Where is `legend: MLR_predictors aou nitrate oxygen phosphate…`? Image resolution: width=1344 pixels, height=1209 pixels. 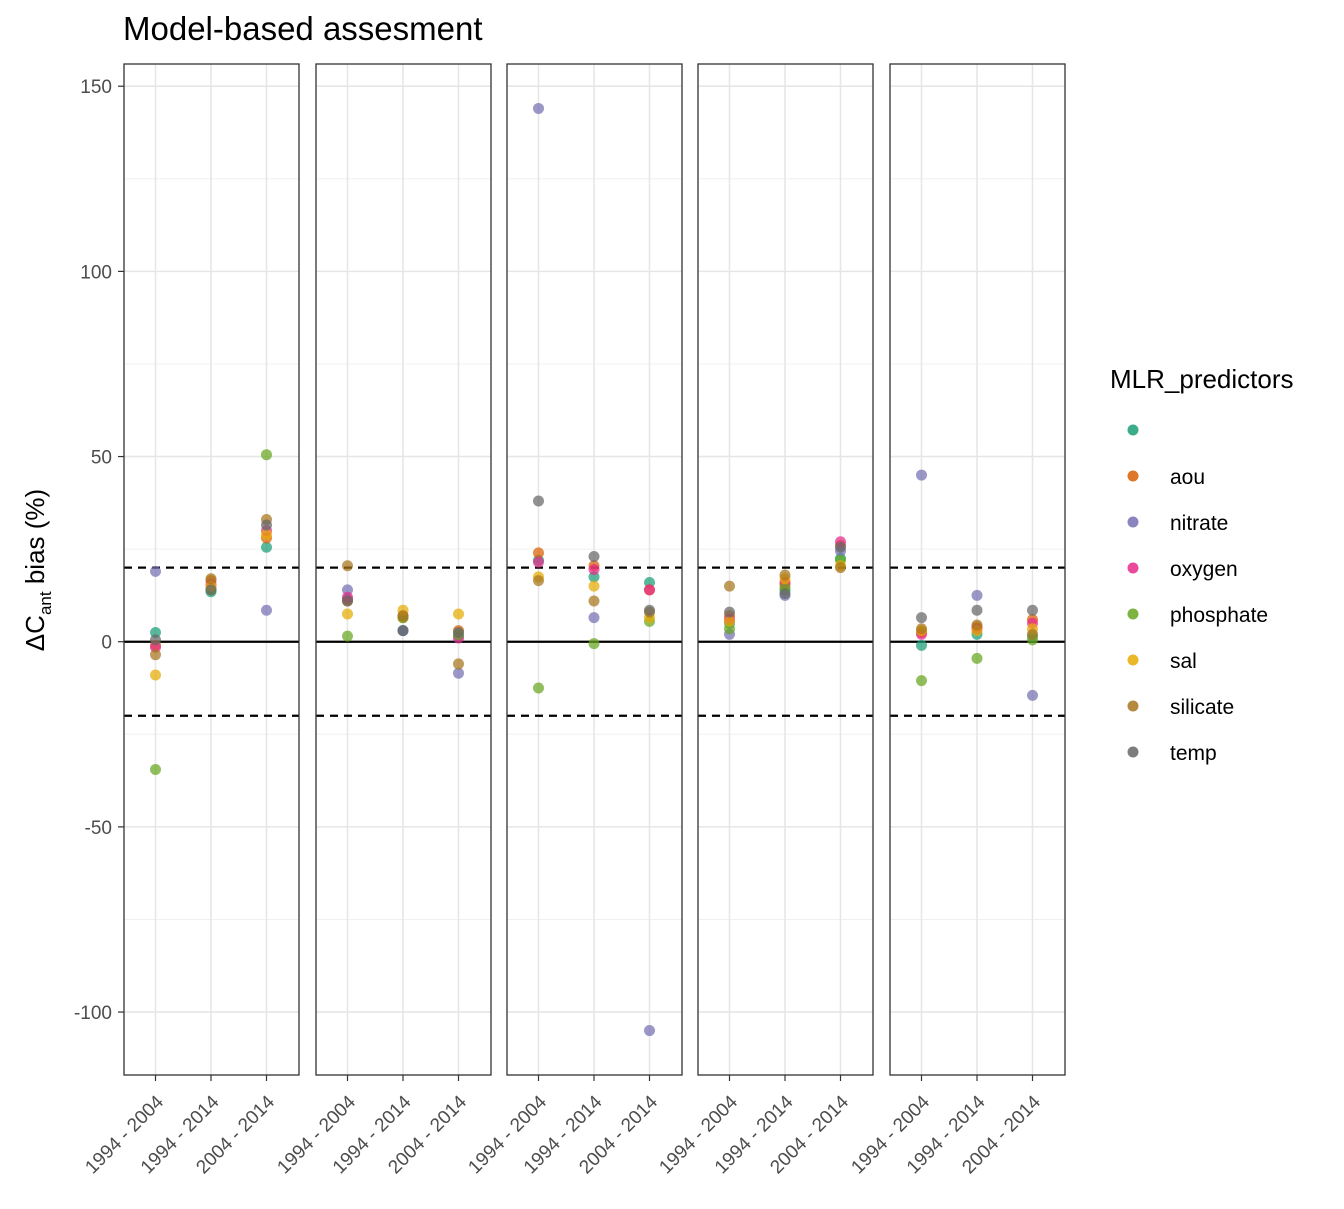
legend: MLR_predictors aou nitrate oxygen phosphate… is located at coordinates (1202, 564).